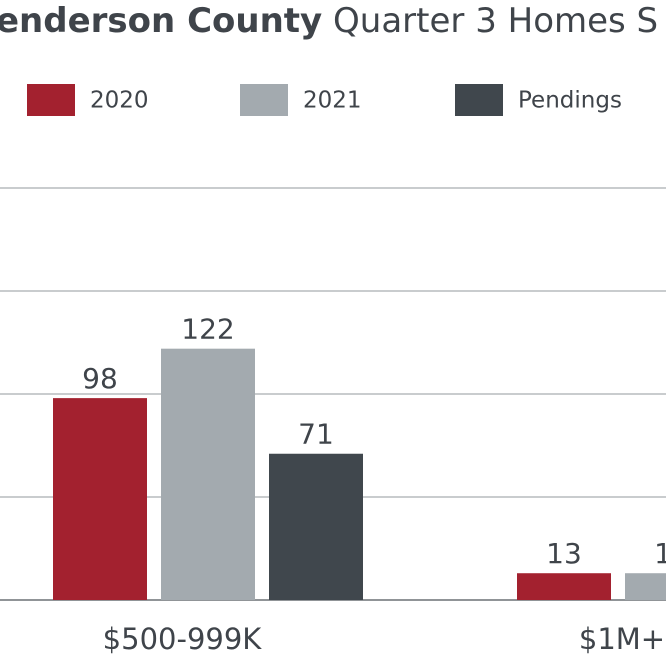 The height and width of the screenshot is (666, 666). What do you see at coordinates (622, 639) in the screenshot?
I see `x-tick-label: $1M+` at bounding box center [622, 639].